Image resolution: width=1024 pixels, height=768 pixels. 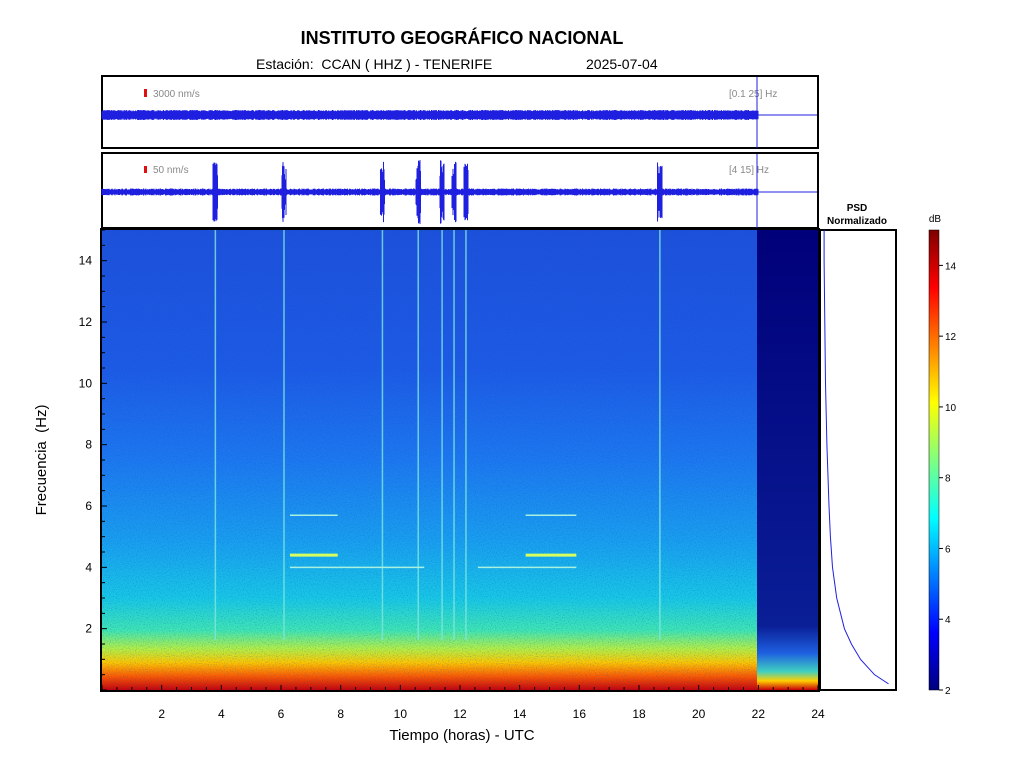 I want to click on seismogram-trace-highband, so click(x=430, y=192).